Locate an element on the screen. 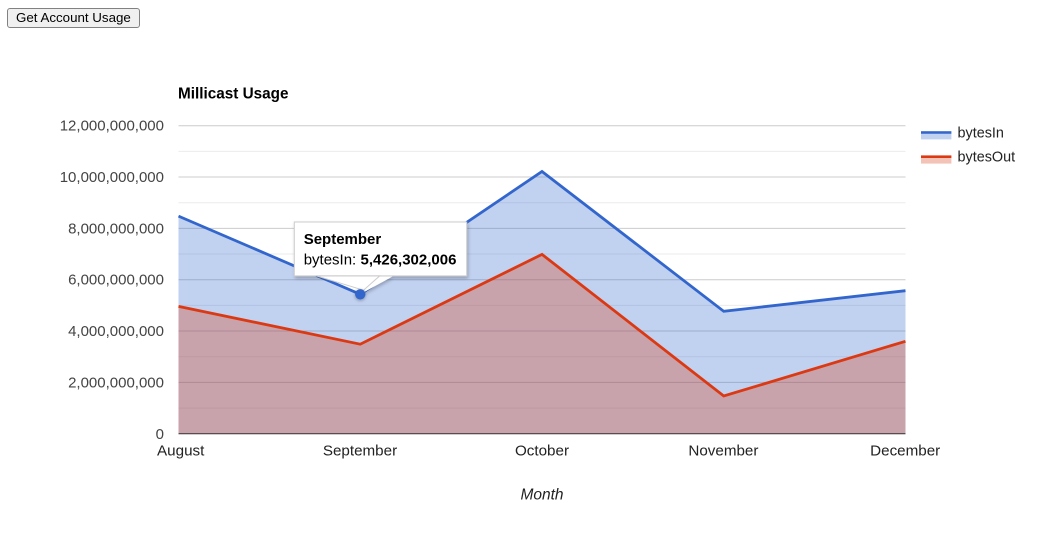 The image size is (1043, 535). svg-text: 8,000,000,000 is located at coordinates (116, 228).